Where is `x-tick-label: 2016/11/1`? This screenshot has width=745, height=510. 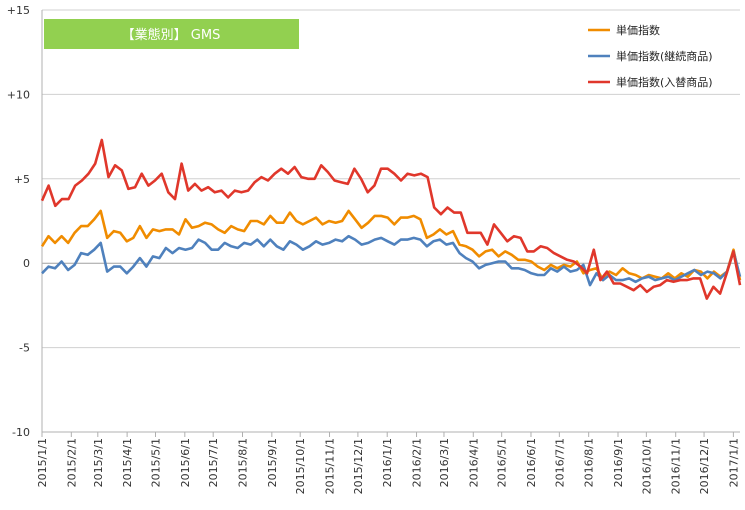
x-tick-label: 2016/11/1 is located at coordinates (676, 466).